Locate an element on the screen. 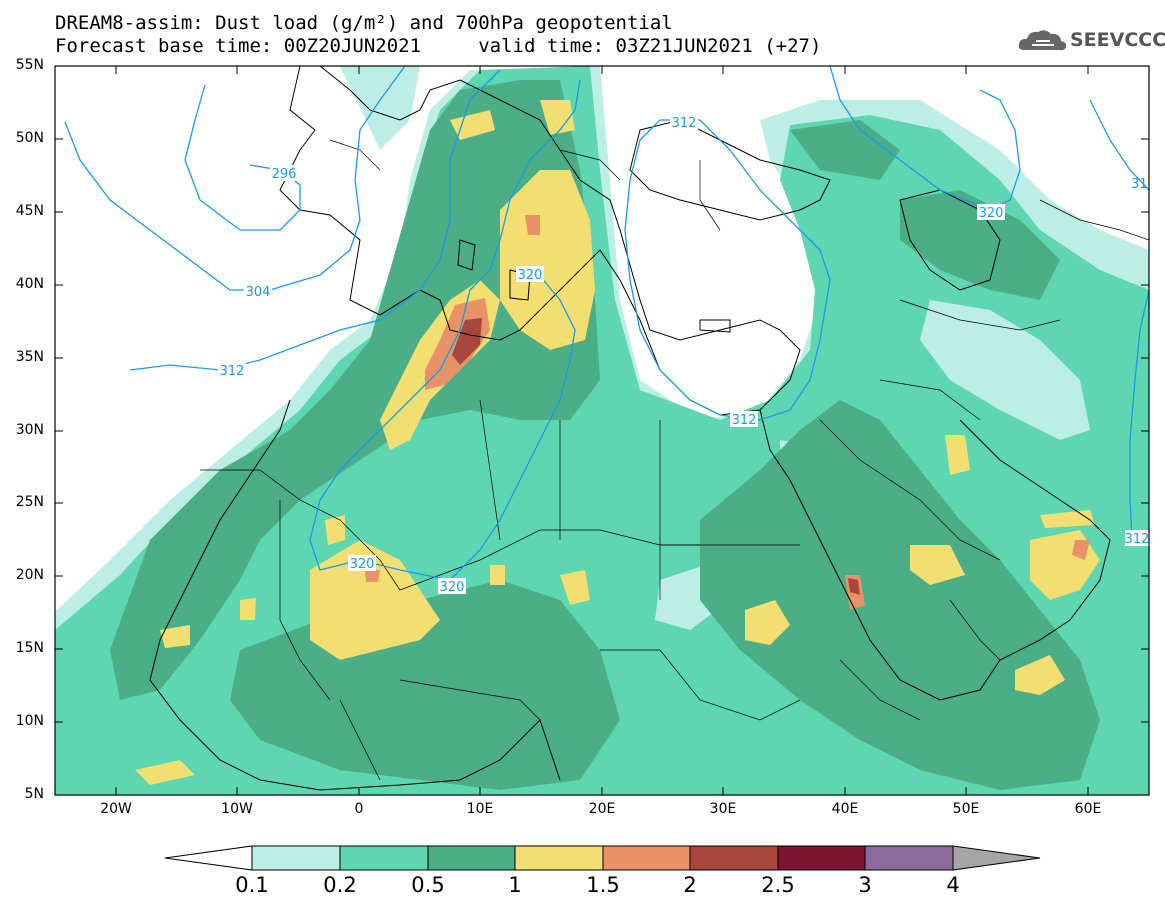 Image resolution: width=1165 pixels, height=907 pixels. lon-label: 60E is located at coordinates (1088, 809).